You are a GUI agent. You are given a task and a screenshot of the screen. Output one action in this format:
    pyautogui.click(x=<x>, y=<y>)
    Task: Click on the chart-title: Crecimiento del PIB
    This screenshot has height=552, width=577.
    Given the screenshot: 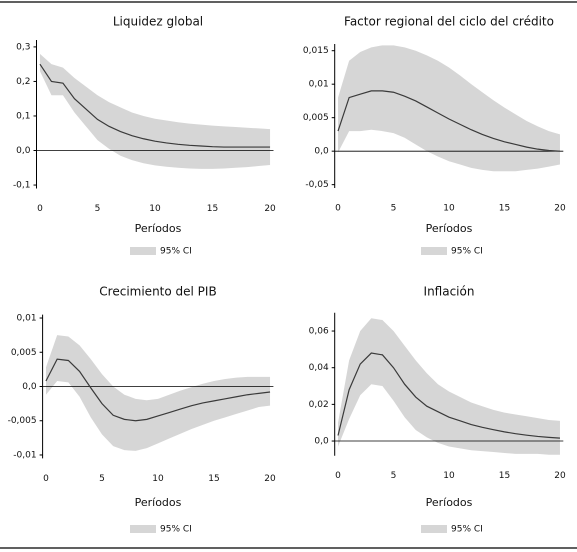 What is the action you would take?
    pyautogui.click(x=157, y=292)
    